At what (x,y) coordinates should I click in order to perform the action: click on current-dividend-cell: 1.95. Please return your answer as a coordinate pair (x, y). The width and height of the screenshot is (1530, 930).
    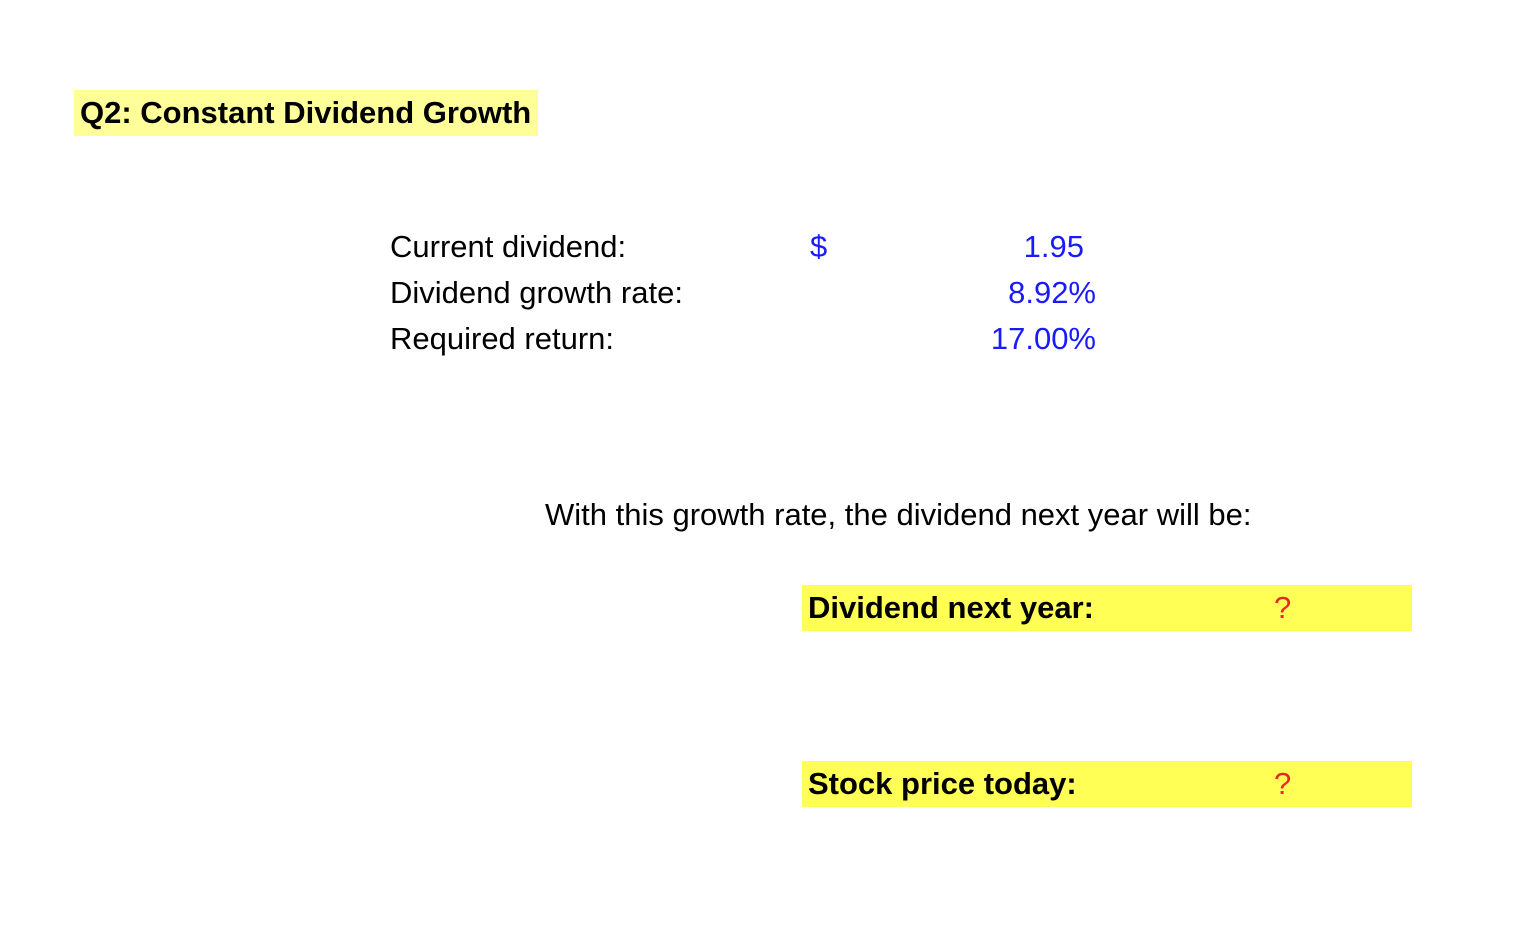
    Looking at the image, I should click on (1053, 246).